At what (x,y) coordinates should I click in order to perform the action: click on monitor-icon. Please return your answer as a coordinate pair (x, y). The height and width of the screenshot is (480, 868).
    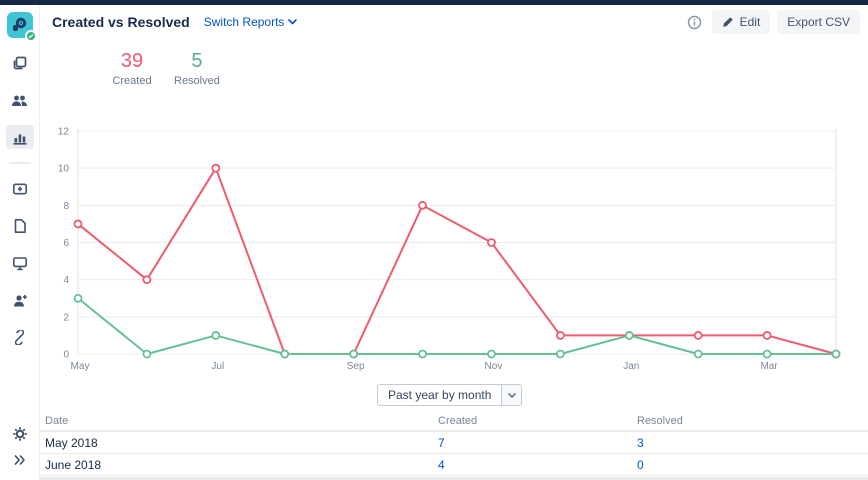
    Looking at the image, I should click on (19, 263).